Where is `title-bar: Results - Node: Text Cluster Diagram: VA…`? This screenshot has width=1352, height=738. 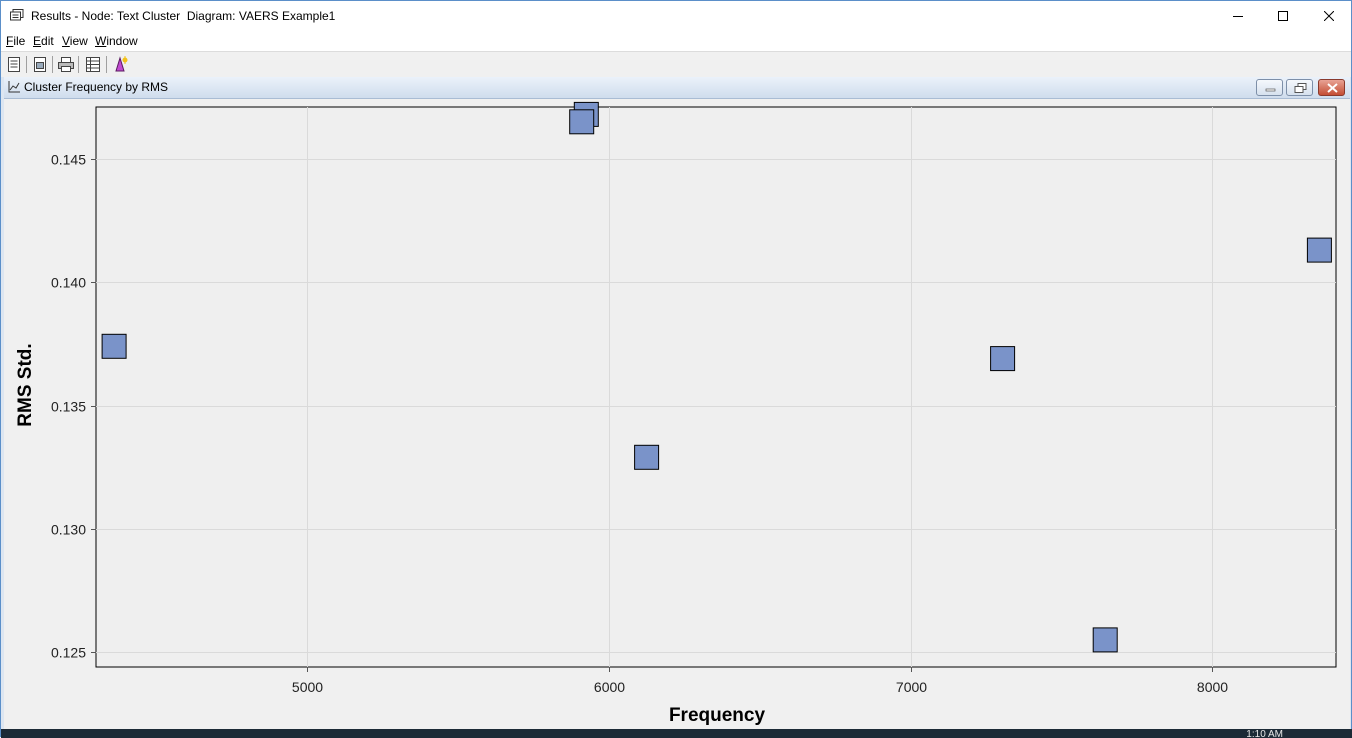
title-bar: Results - Node: Text Cluster Diagram: VA… is located at coordinates (676, 16).